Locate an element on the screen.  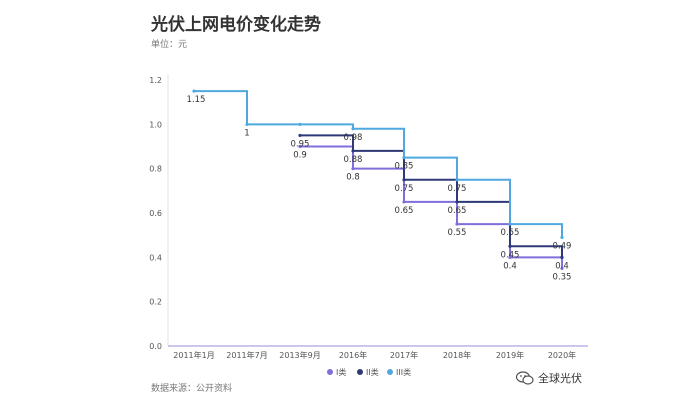
x-tick-label: 2013年9月 is located at coordinates (299, 355).